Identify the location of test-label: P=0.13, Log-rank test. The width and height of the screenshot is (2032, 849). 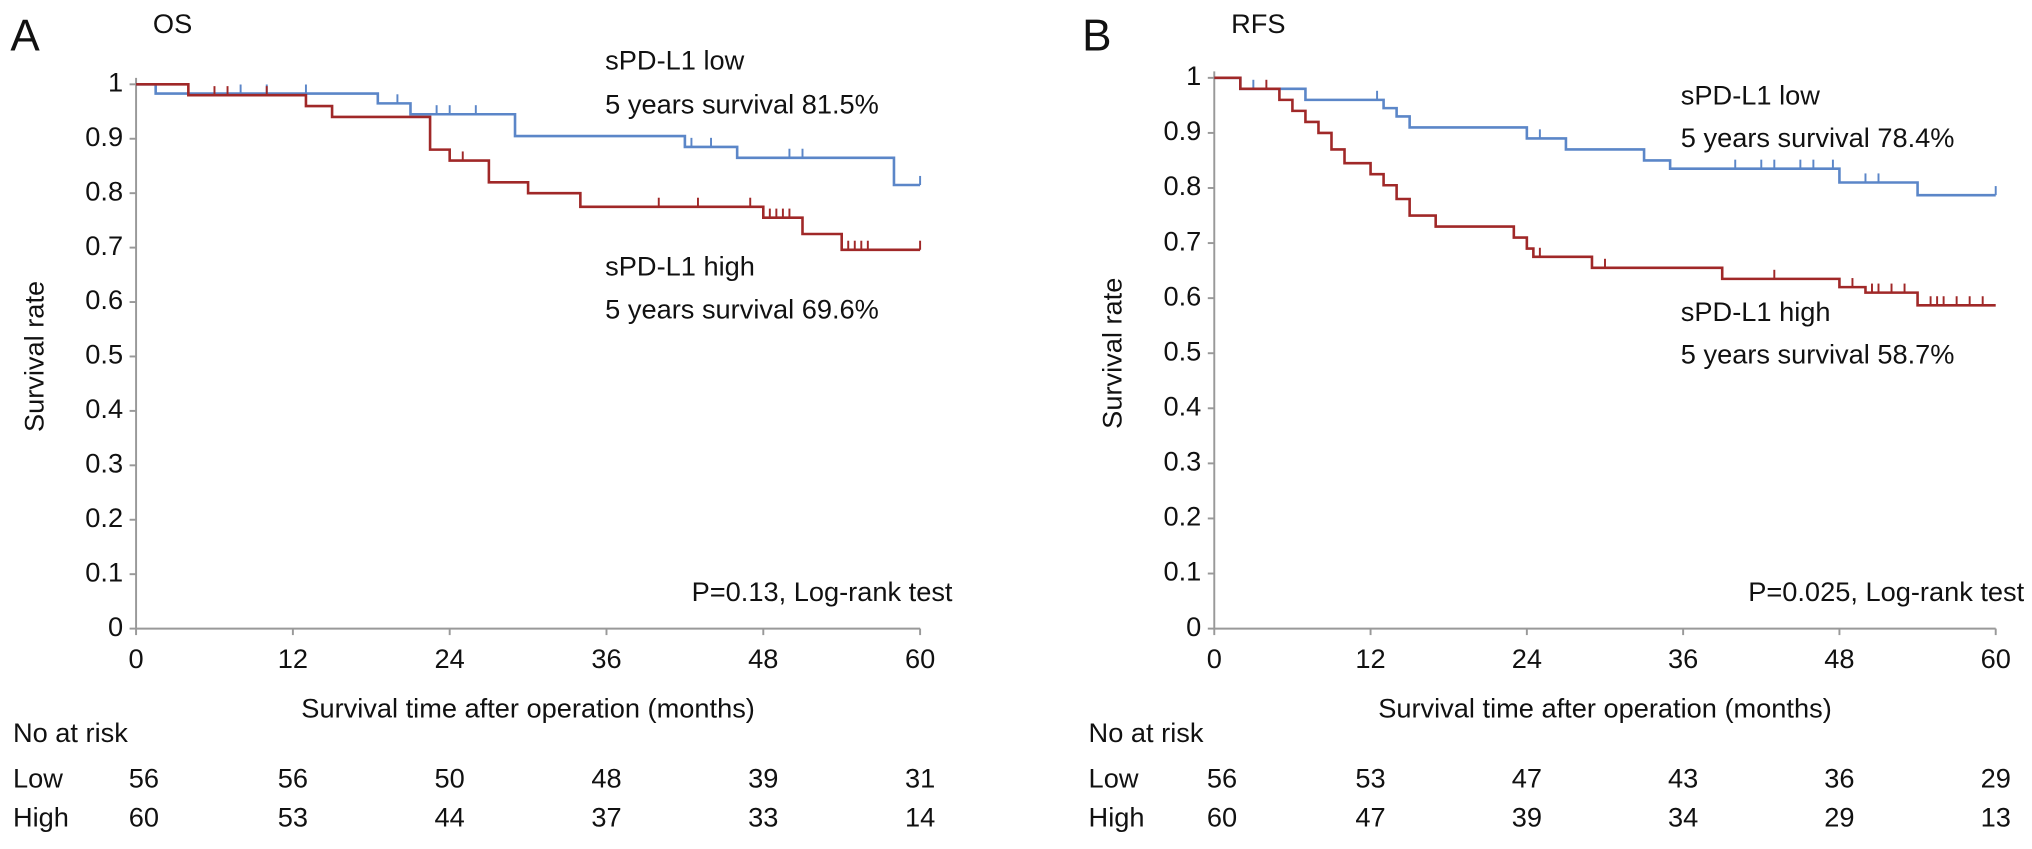
(822, 591).